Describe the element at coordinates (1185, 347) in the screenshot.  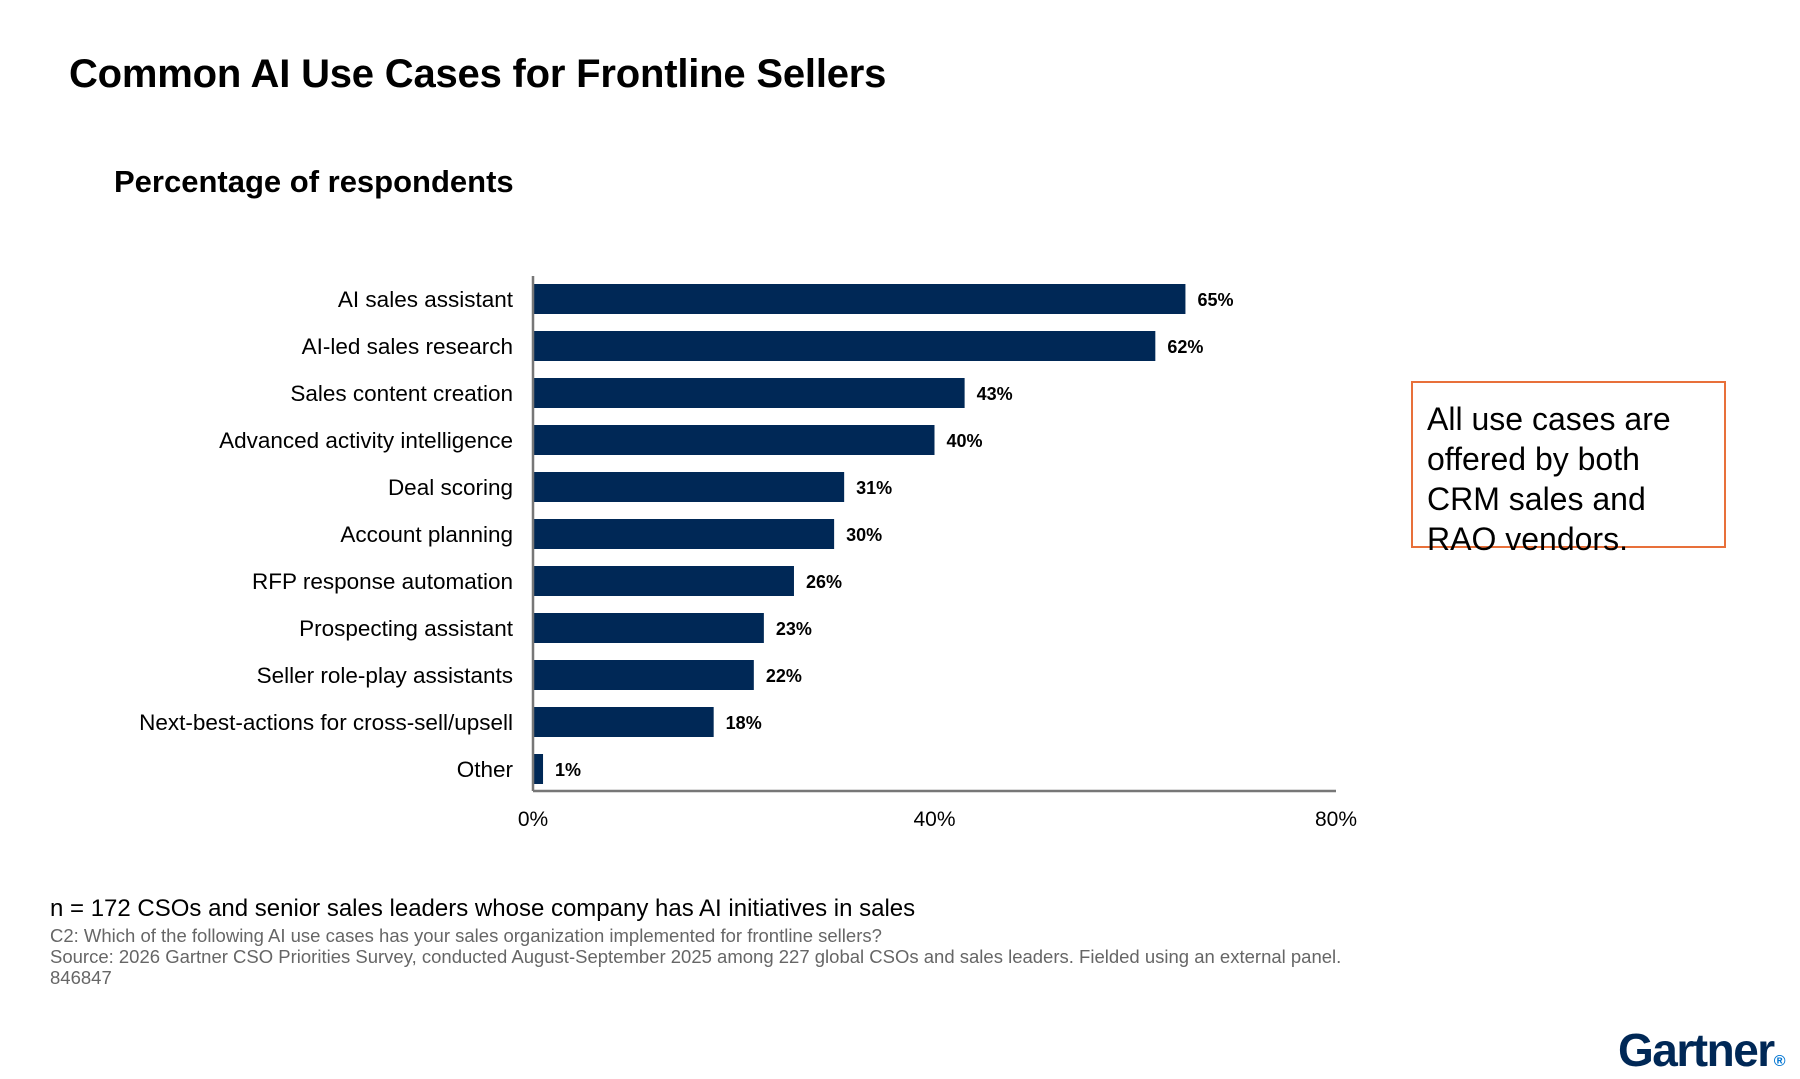
I see `data-label: 62%` at that location.